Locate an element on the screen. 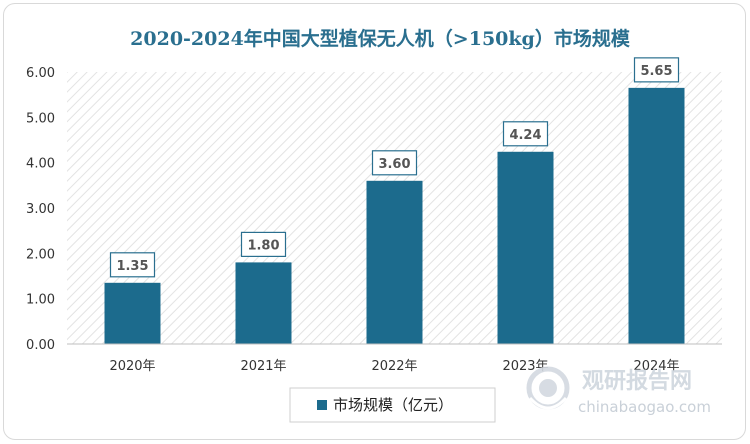 This screenshot has height=444, width=750. legend-swatch is located at coordinates (322, 405).